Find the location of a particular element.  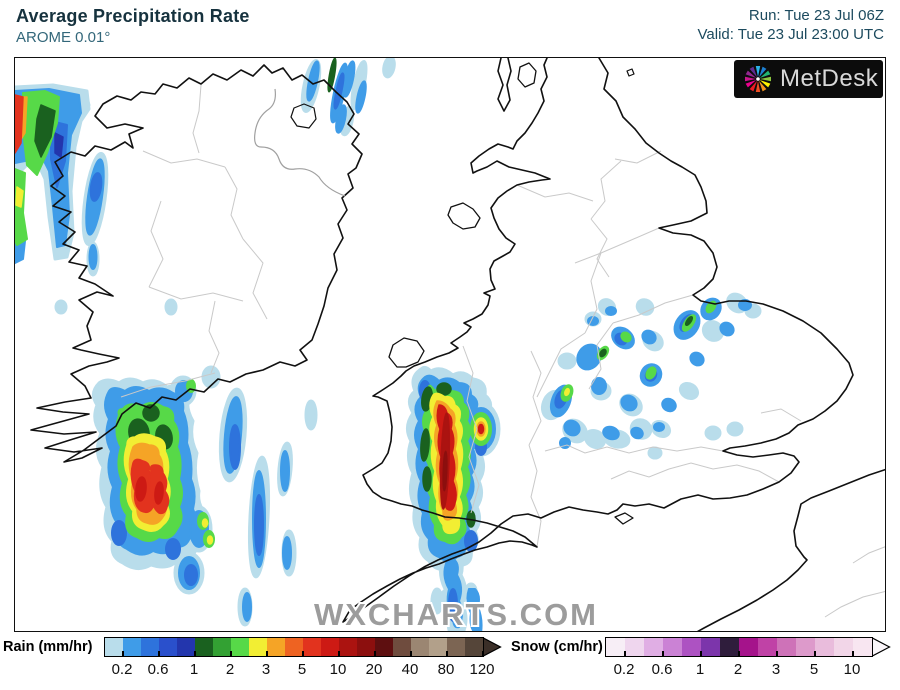

rain-colorbar-arrow-icon is located at coordinates (492, 647).